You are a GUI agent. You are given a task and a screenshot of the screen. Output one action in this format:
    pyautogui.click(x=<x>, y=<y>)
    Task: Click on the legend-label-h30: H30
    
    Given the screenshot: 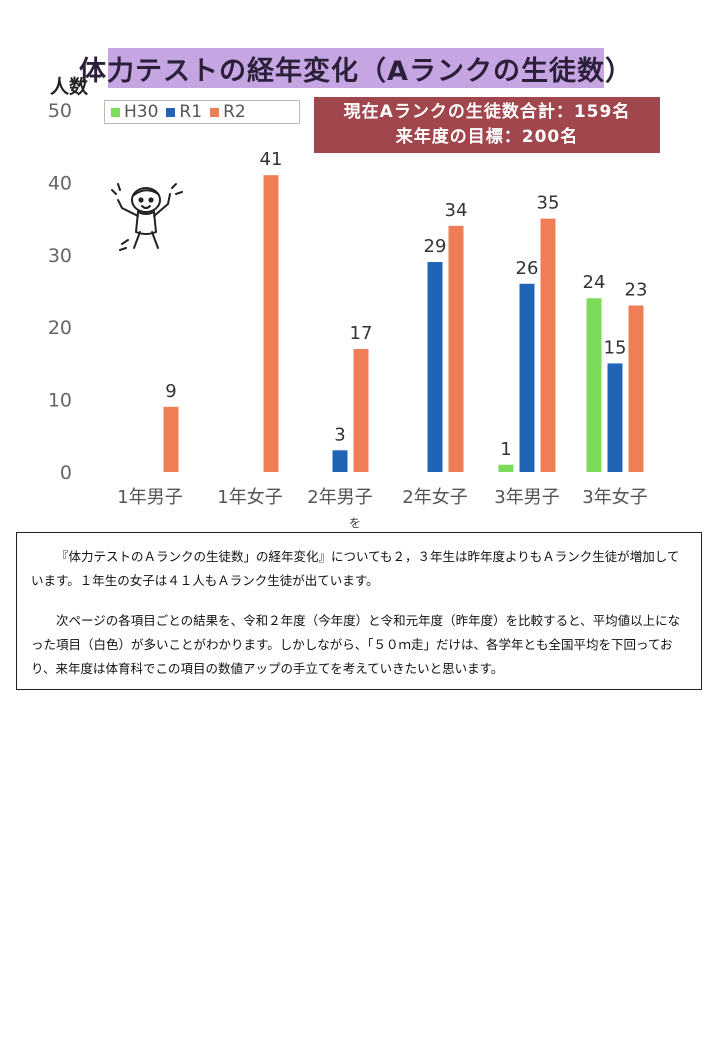 What is the action you would take?
    pyautogui.click(x=141, y=112)
    